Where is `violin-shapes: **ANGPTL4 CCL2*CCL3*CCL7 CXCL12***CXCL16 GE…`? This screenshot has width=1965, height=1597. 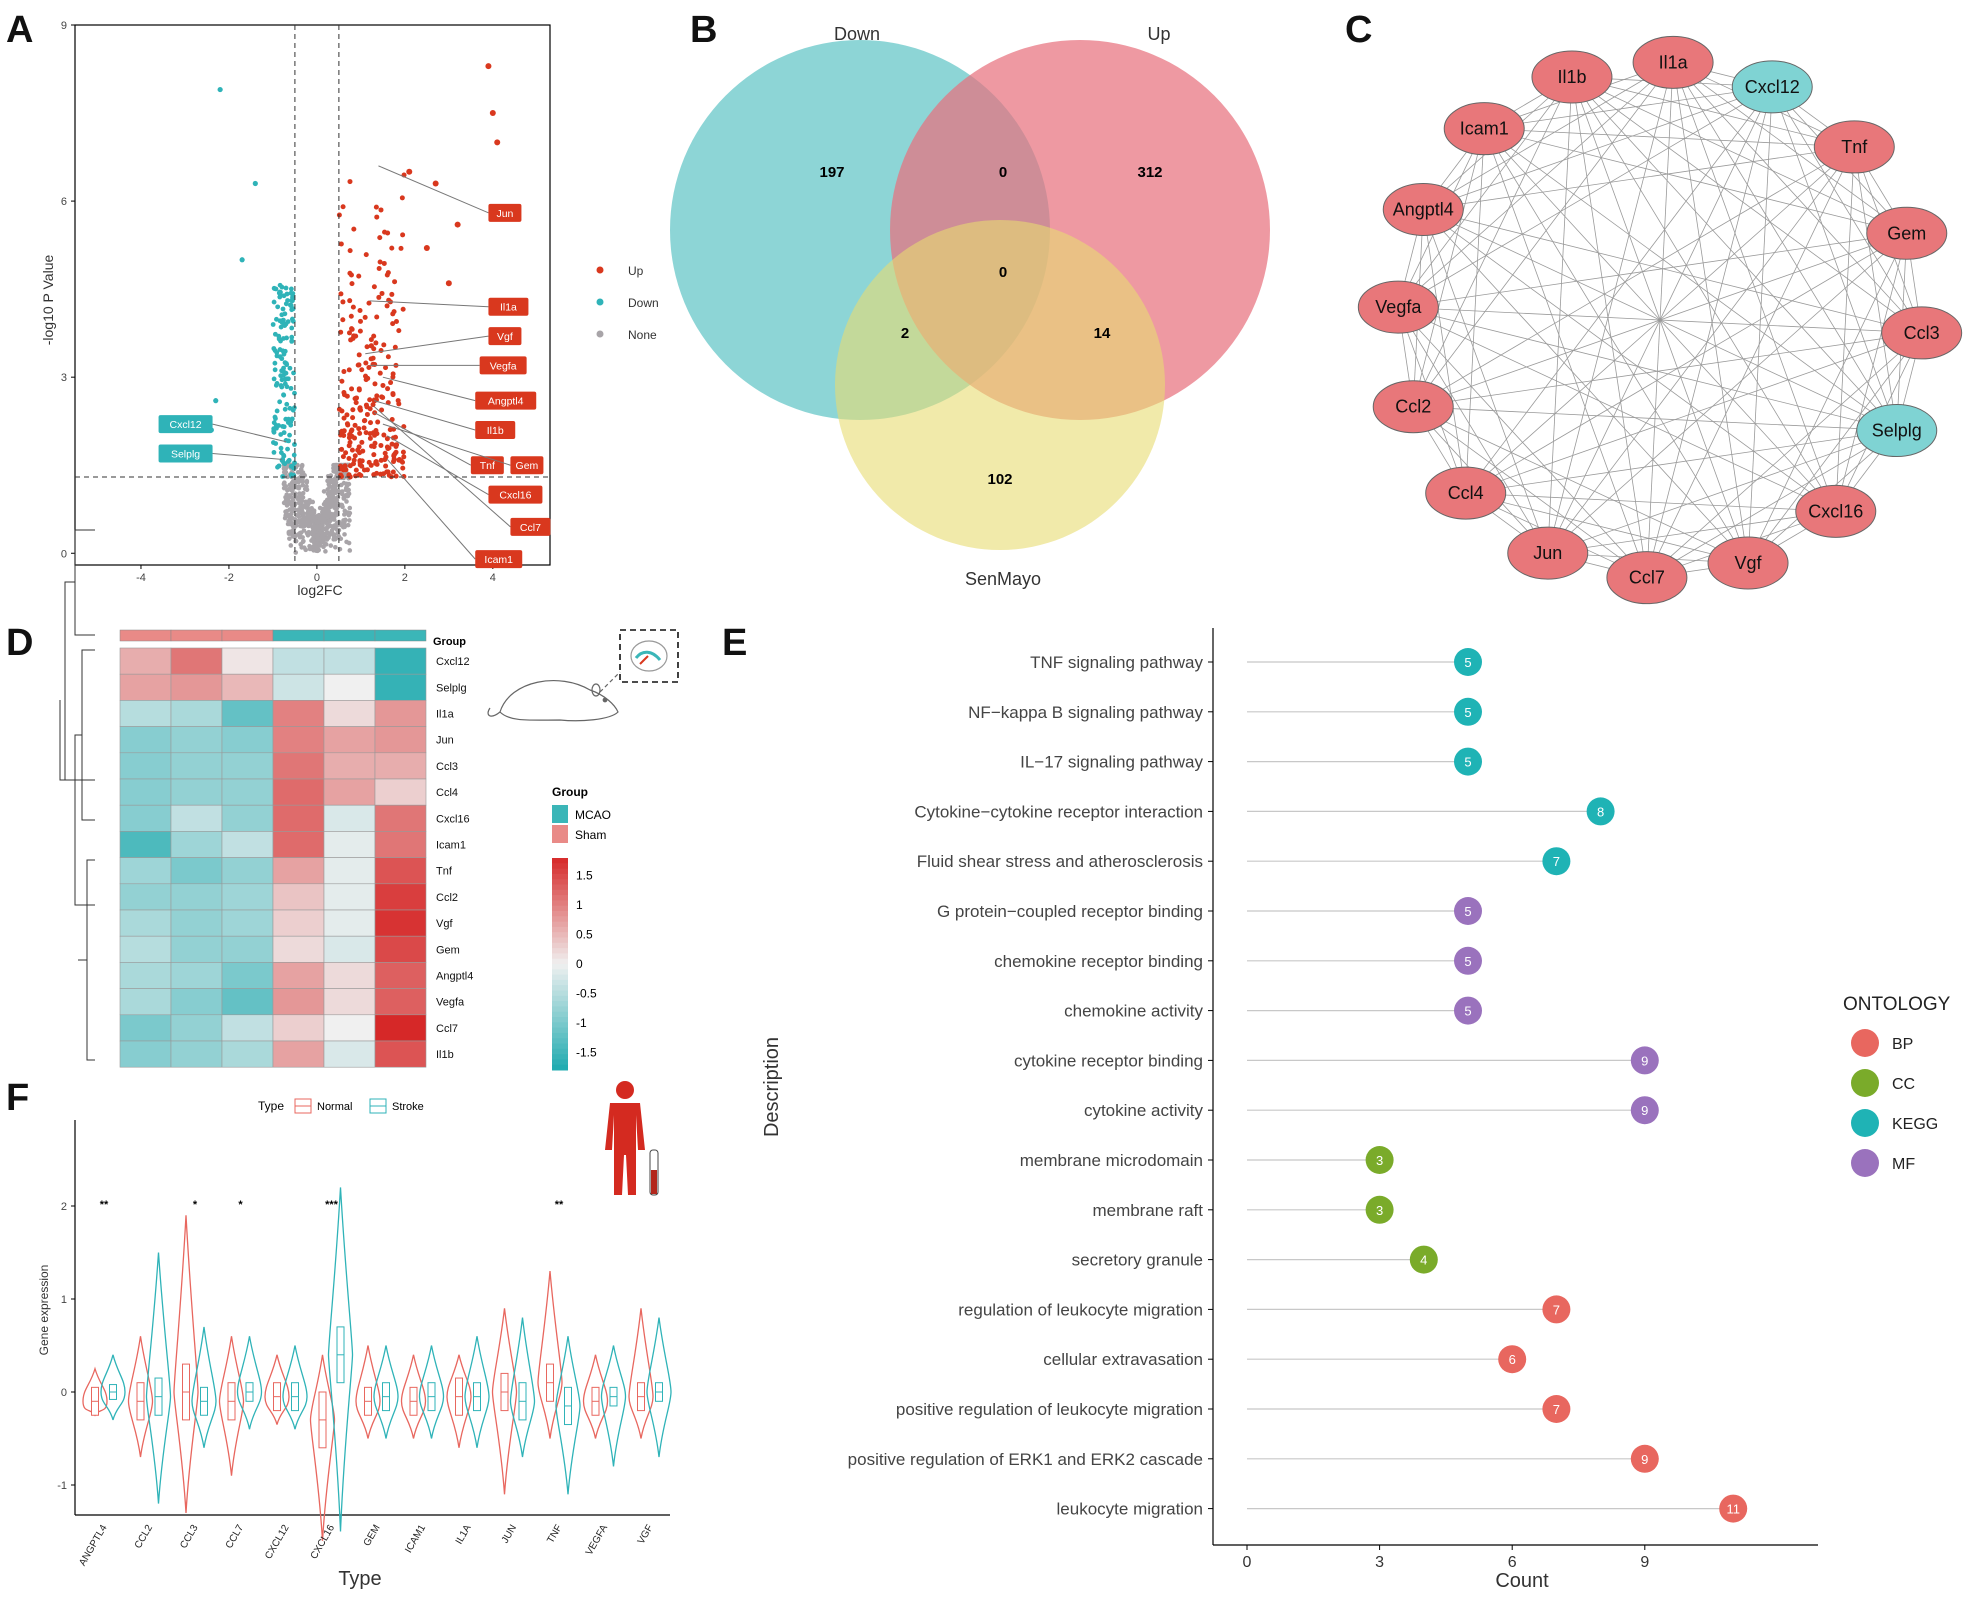 violin-shapes: **ANGPTL4 CCL2*CCL3*CCL7 CXCL12***CXCL16 GE… is located at coordinates (374, 1377).